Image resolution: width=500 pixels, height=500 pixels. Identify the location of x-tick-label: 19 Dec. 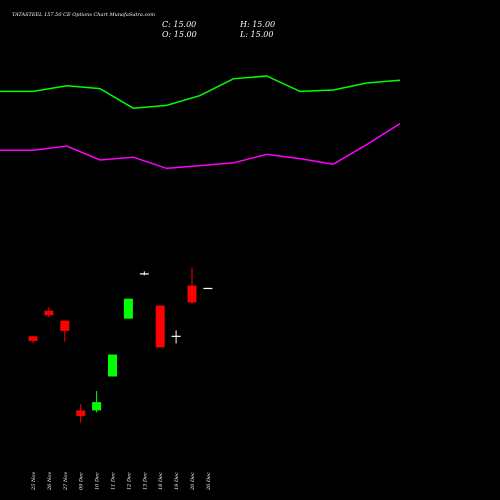
(177, 481).